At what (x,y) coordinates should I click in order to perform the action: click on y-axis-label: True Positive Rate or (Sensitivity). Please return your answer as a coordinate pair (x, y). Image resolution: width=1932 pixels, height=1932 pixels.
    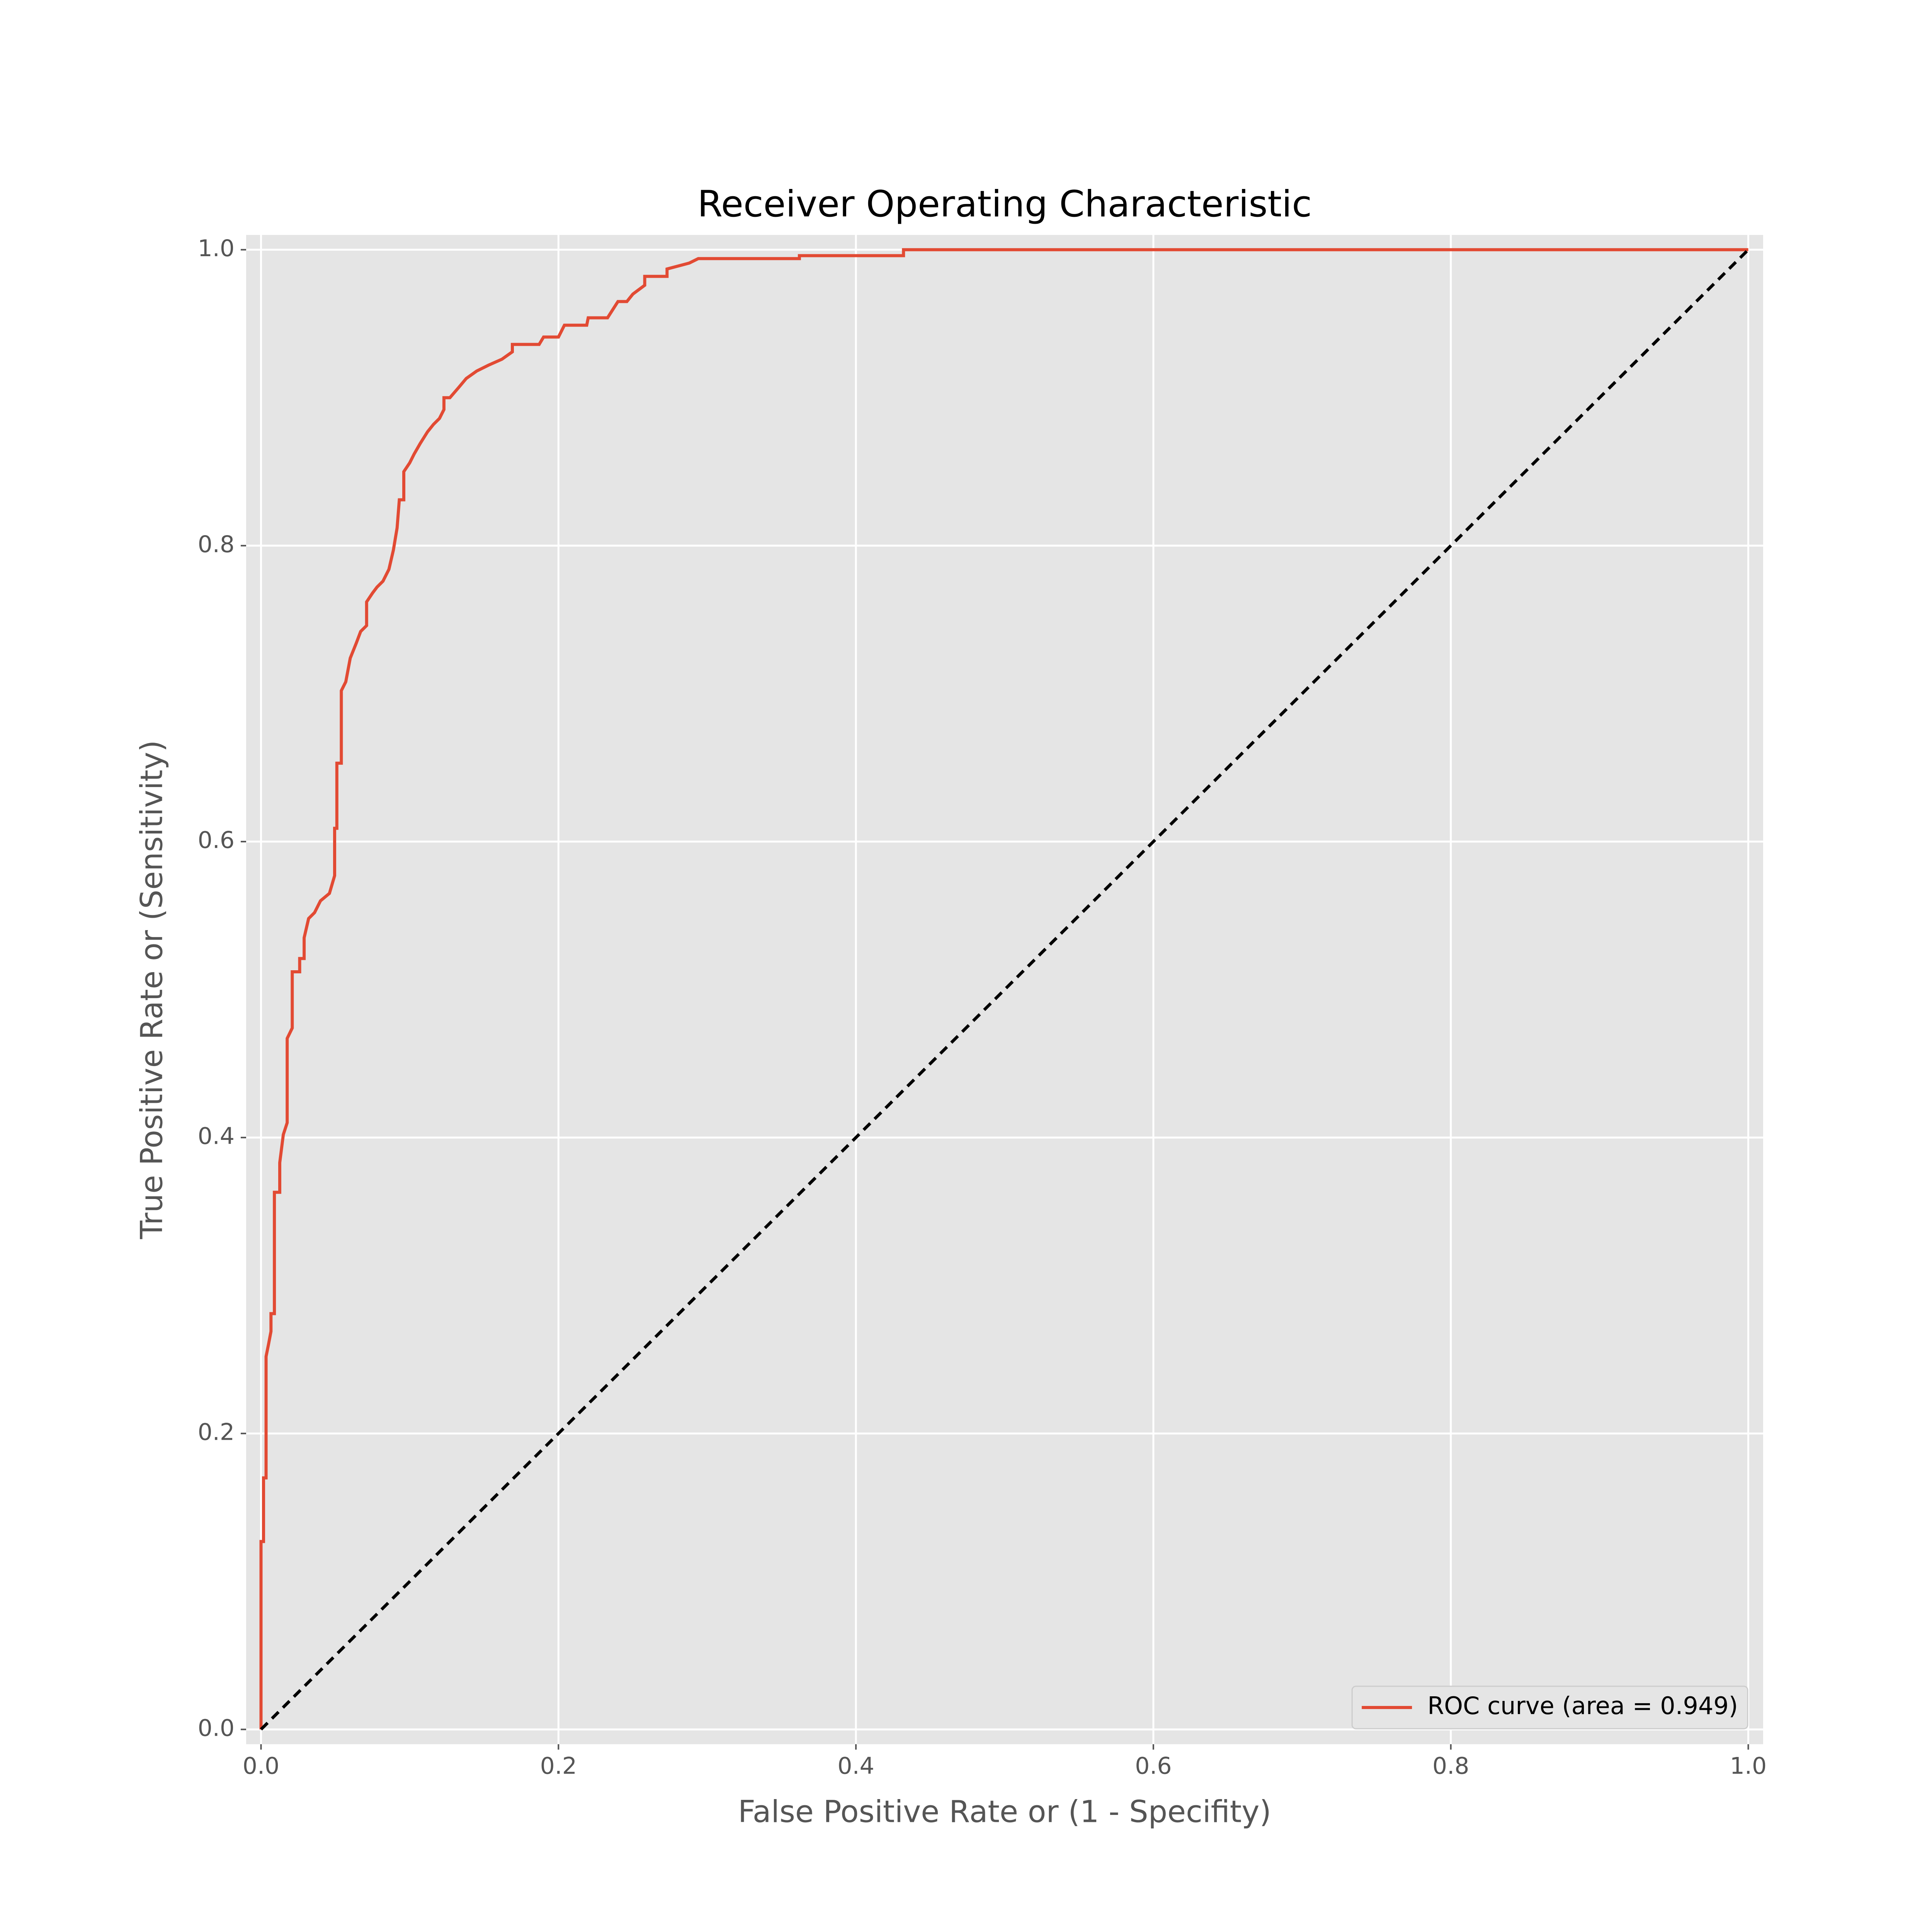
    Looking at the image, I should click on (152, 990).